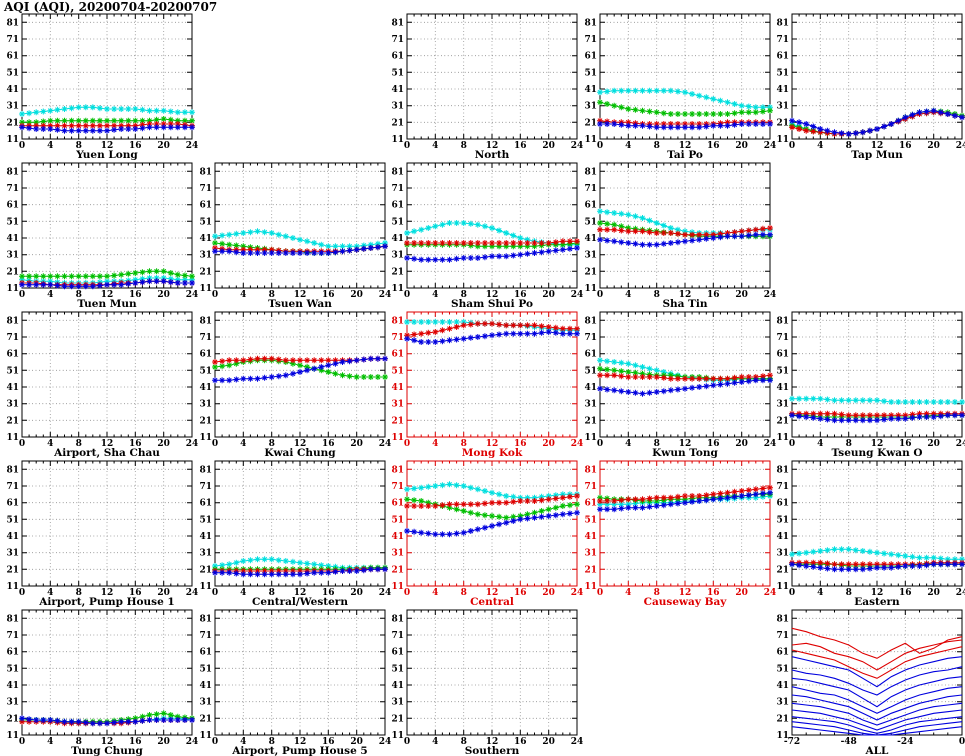 Image resolution: width=965 pixels, height=756 pixels. What do you see at coordinates (487, 87) in the screenshot?
I see `chart-svg: 11 21 31 41 51 61 71 81 0 4 8 12 16 20 24 North` at bounding box center [487, 87].